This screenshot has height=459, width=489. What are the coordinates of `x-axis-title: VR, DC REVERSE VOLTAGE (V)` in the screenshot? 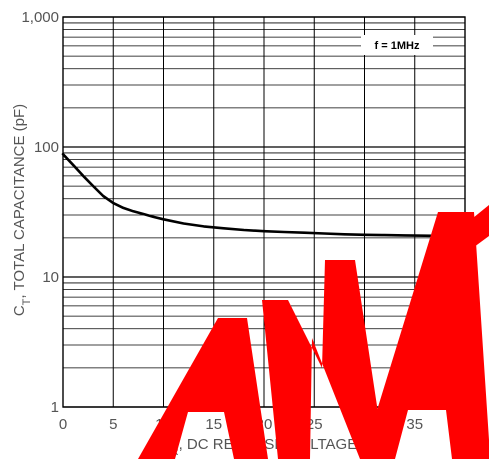 It's located at (271, 447).